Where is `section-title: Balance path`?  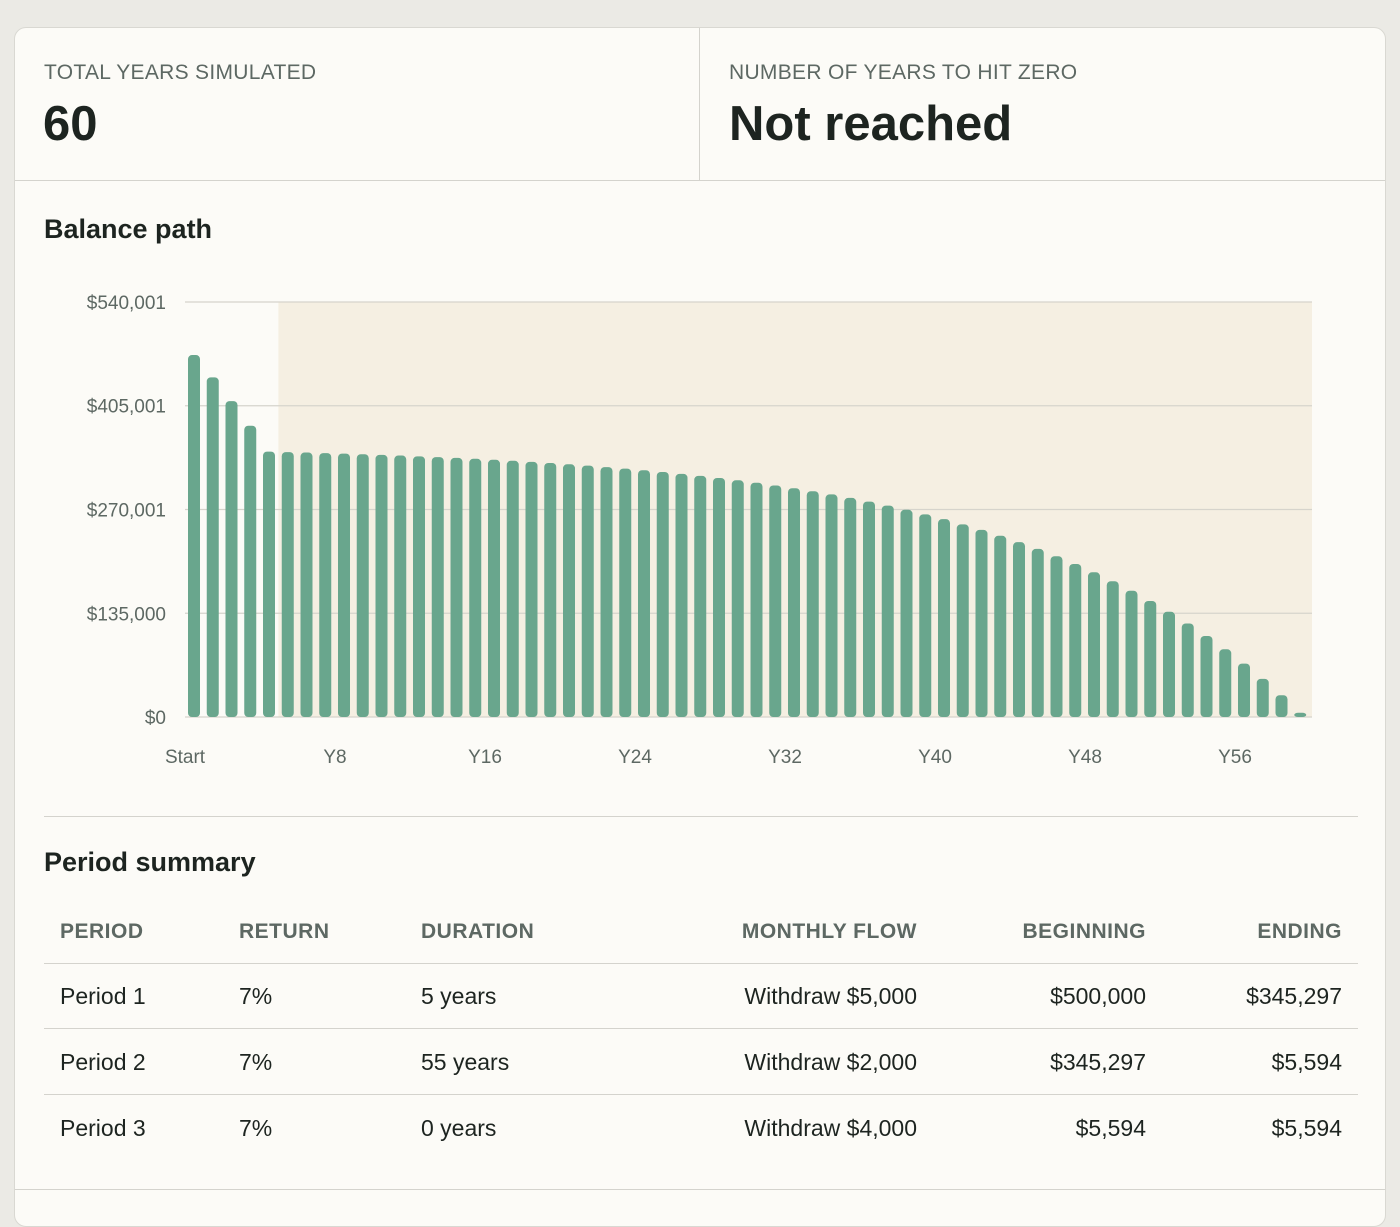 section-title: Balance path is located at coordinates (128, 229).